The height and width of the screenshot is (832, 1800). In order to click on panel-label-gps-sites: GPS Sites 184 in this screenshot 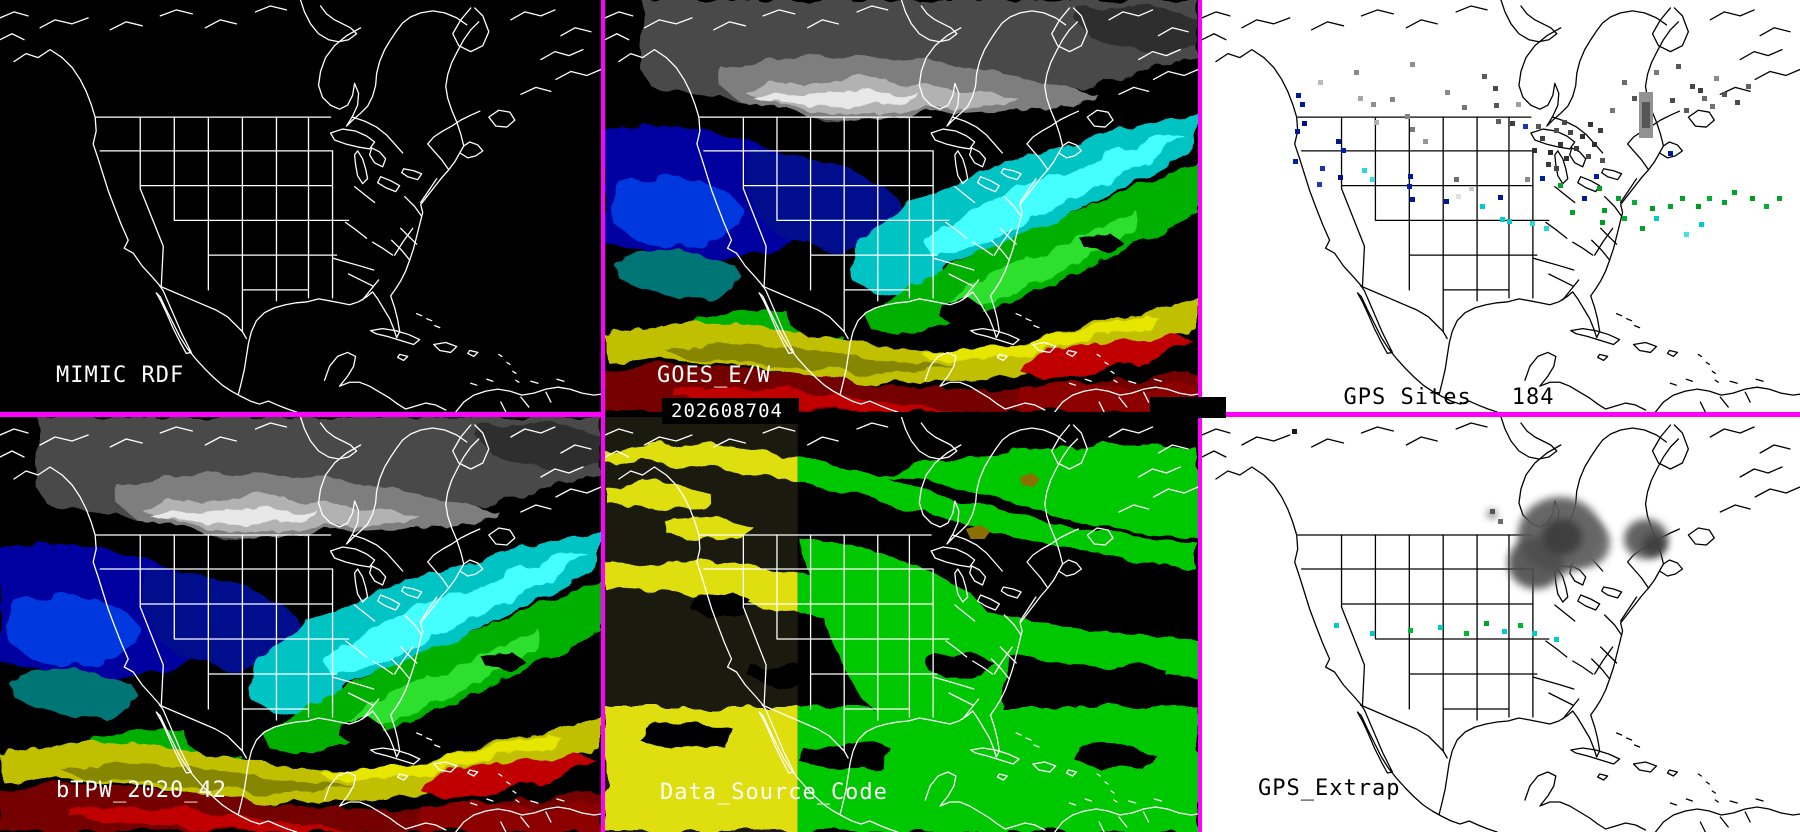, I will do `click(1406, 387)`.